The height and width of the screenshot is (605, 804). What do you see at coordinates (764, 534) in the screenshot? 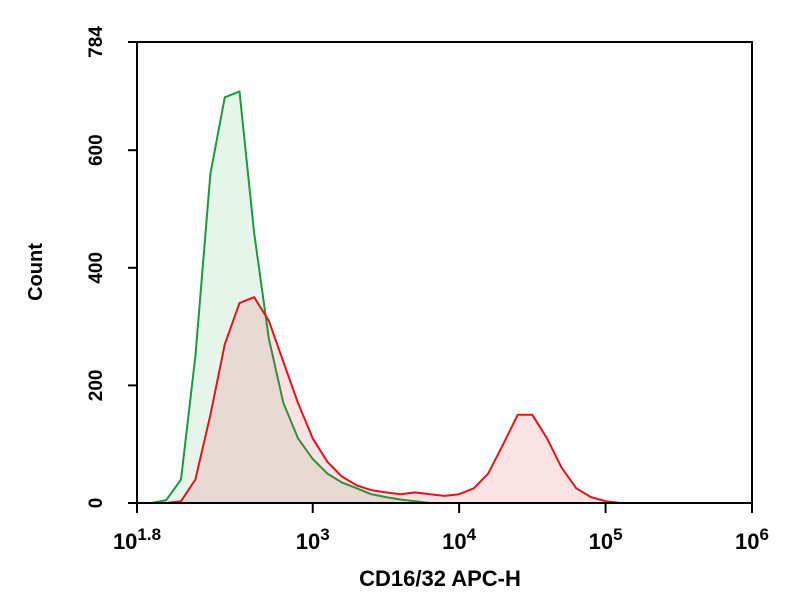
I see `x-tick-exponent: 6` at bounding box center [764, 534].